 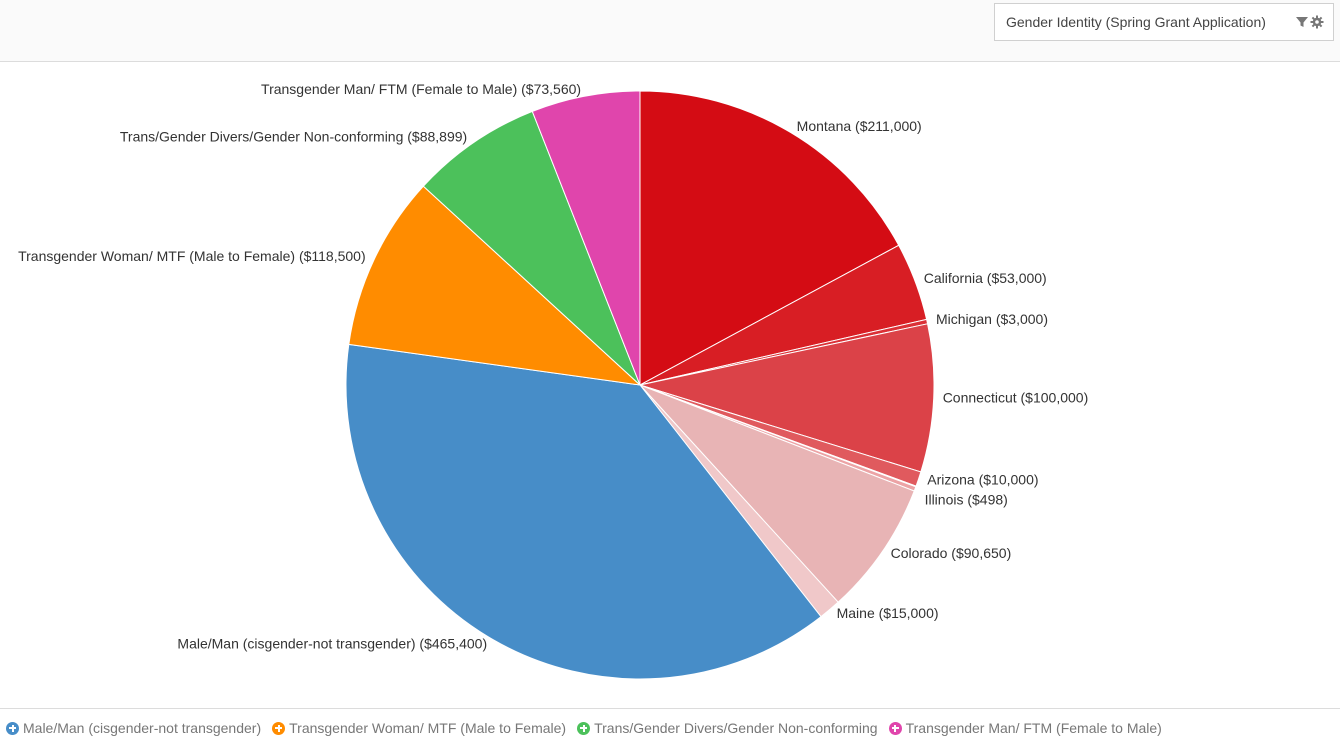 What do you see at coordinates (495, 285) in the screenshot?
I see `pie-slice-transgender-woman-mtf-male-to-female` at bounding box center [495, 285].